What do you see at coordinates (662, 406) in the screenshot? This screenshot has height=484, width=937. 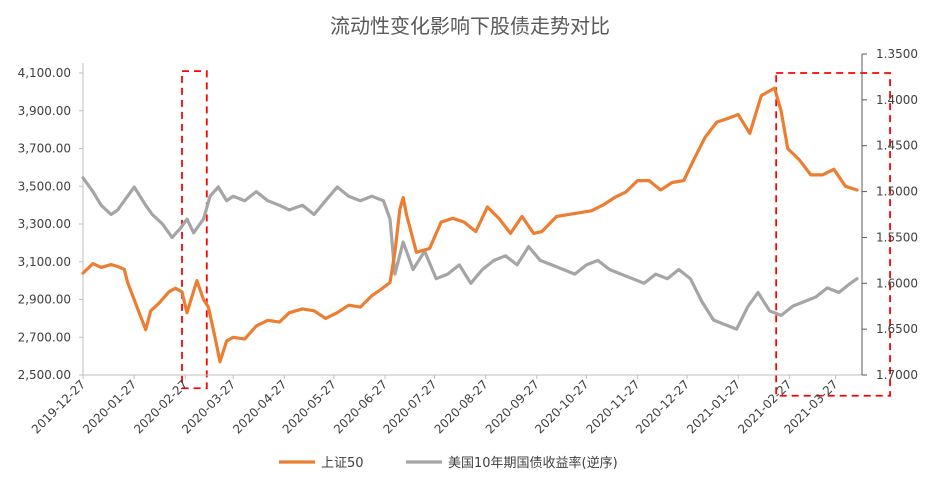 I see `x-tick-label: 2020-12-27` at bounding box center [662, 406].